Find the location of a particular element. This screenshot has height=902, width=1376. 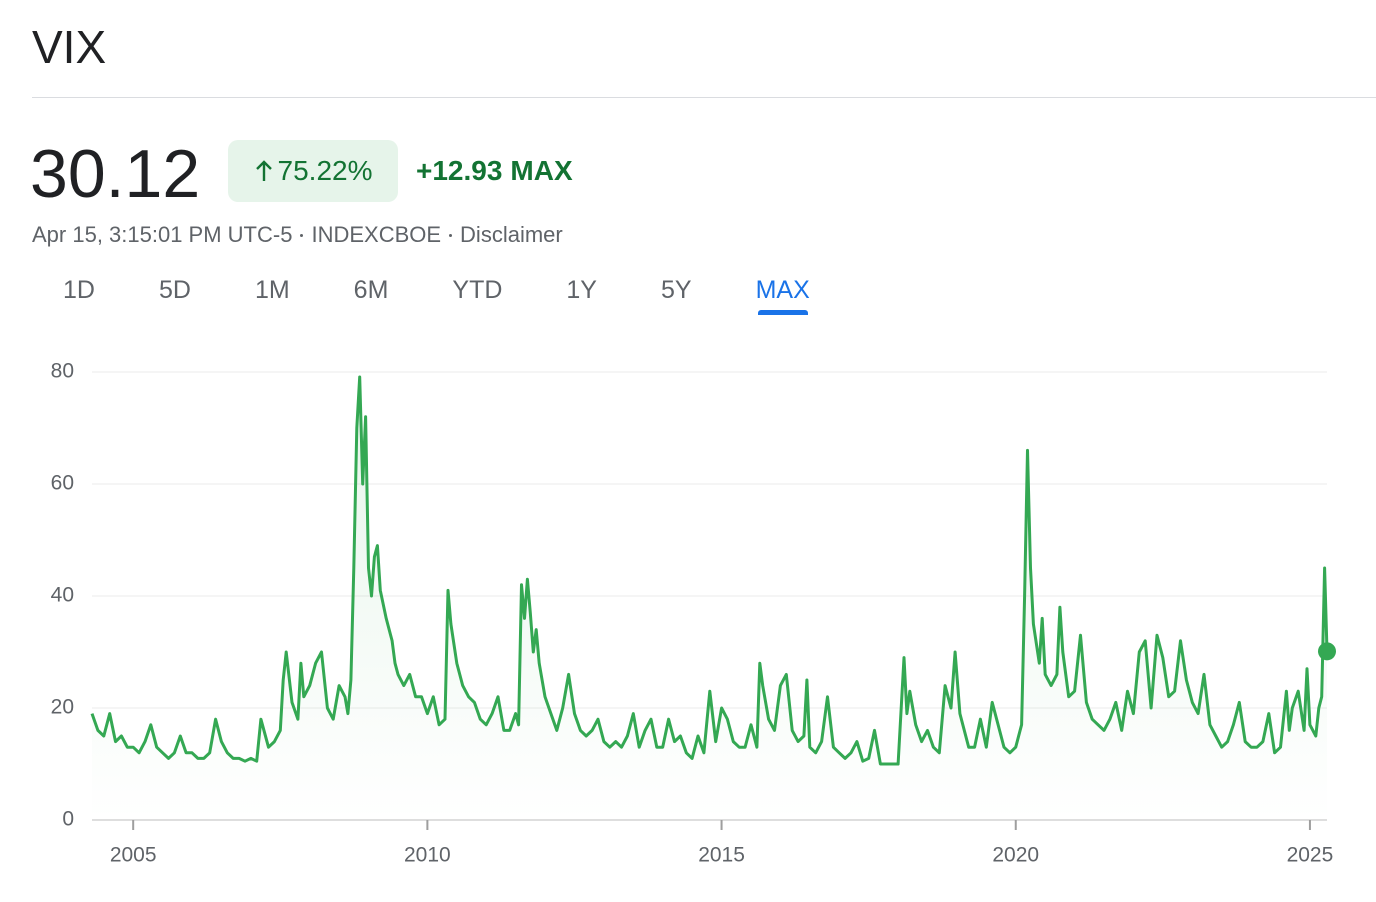

y-tick-label: 80 is located at coordinates (62, 371).